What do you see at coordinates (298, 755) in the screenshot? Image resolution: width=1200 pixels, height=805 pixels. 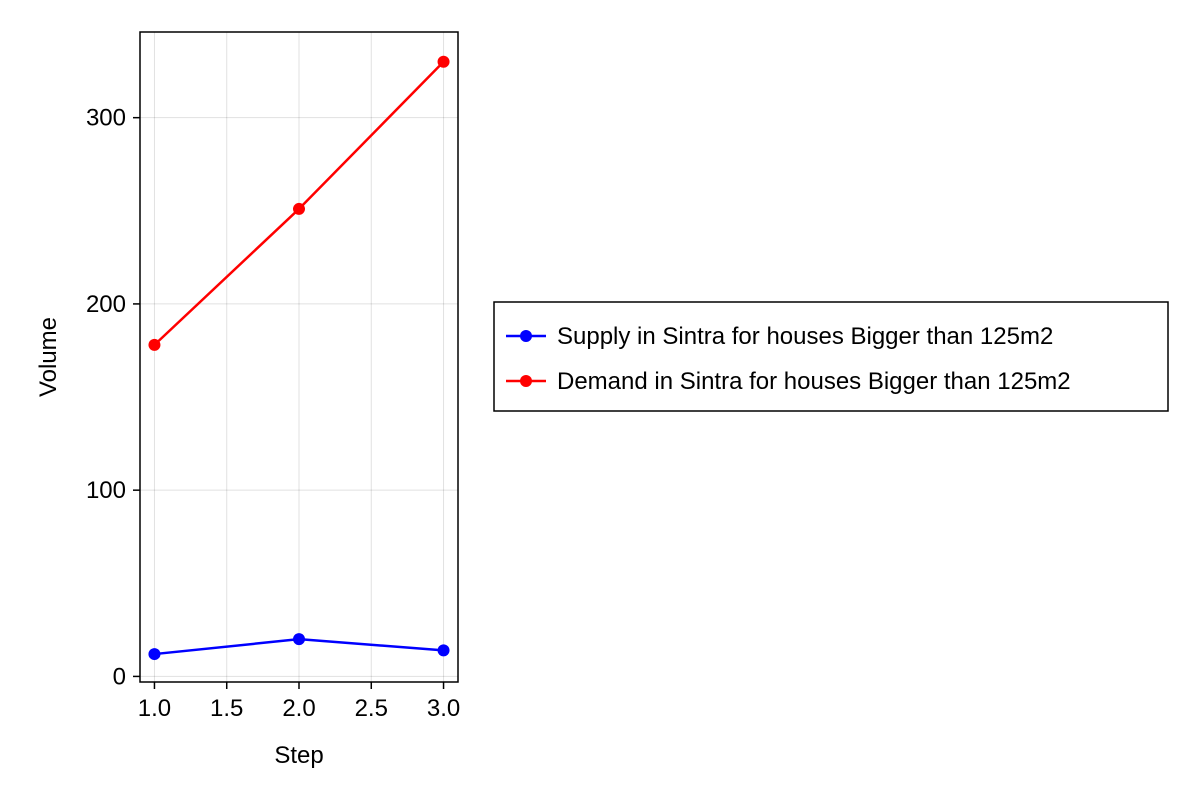 I see `x-axis-label: Step` at bounding box center [298, 755].